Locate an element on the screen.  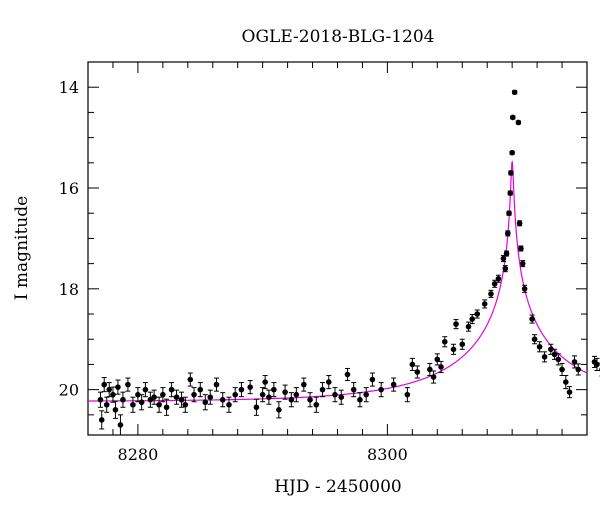
y-tick-label: 20 is located at coordinates (69, 390).